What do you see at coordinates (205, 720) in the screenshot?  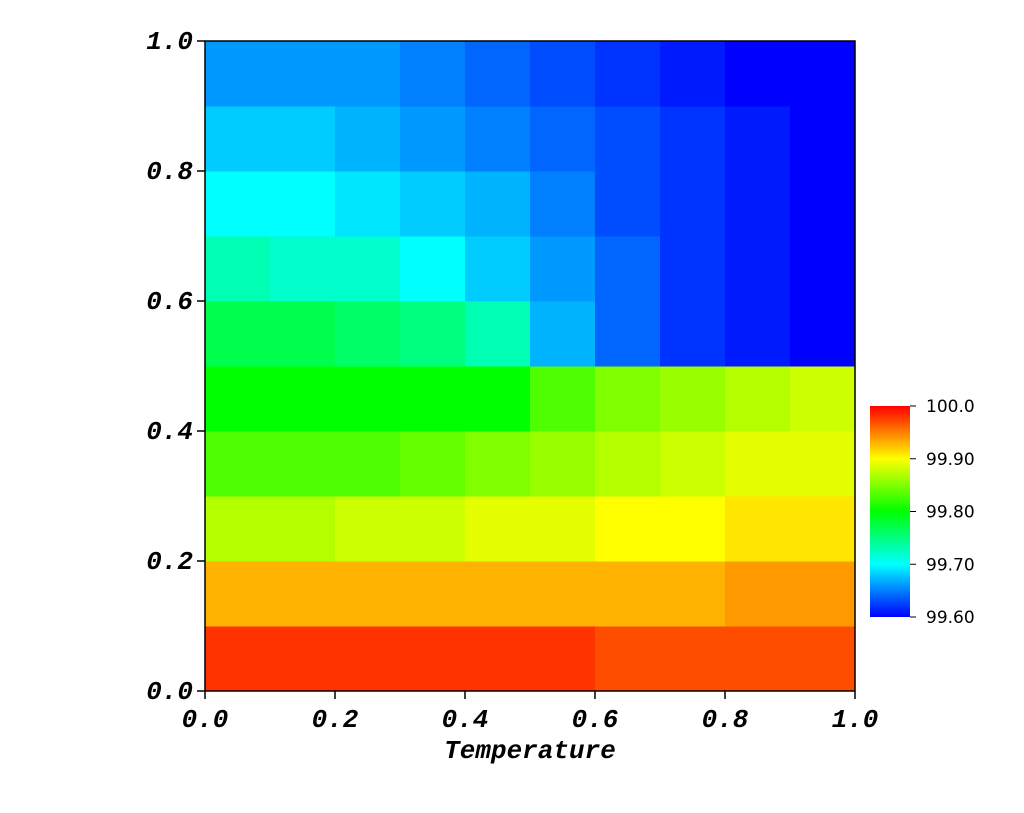 I see `x-tick-label: 0.0` at bounding box center [205, 720].